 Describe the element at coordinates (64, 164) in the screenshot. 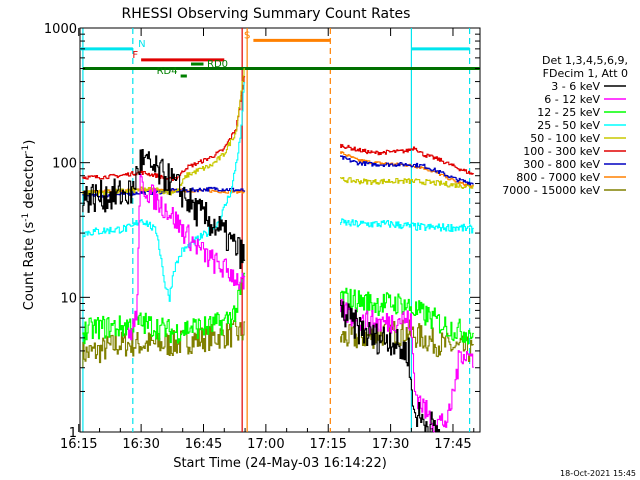

I see `y-tick-label-2: 100` at that location.